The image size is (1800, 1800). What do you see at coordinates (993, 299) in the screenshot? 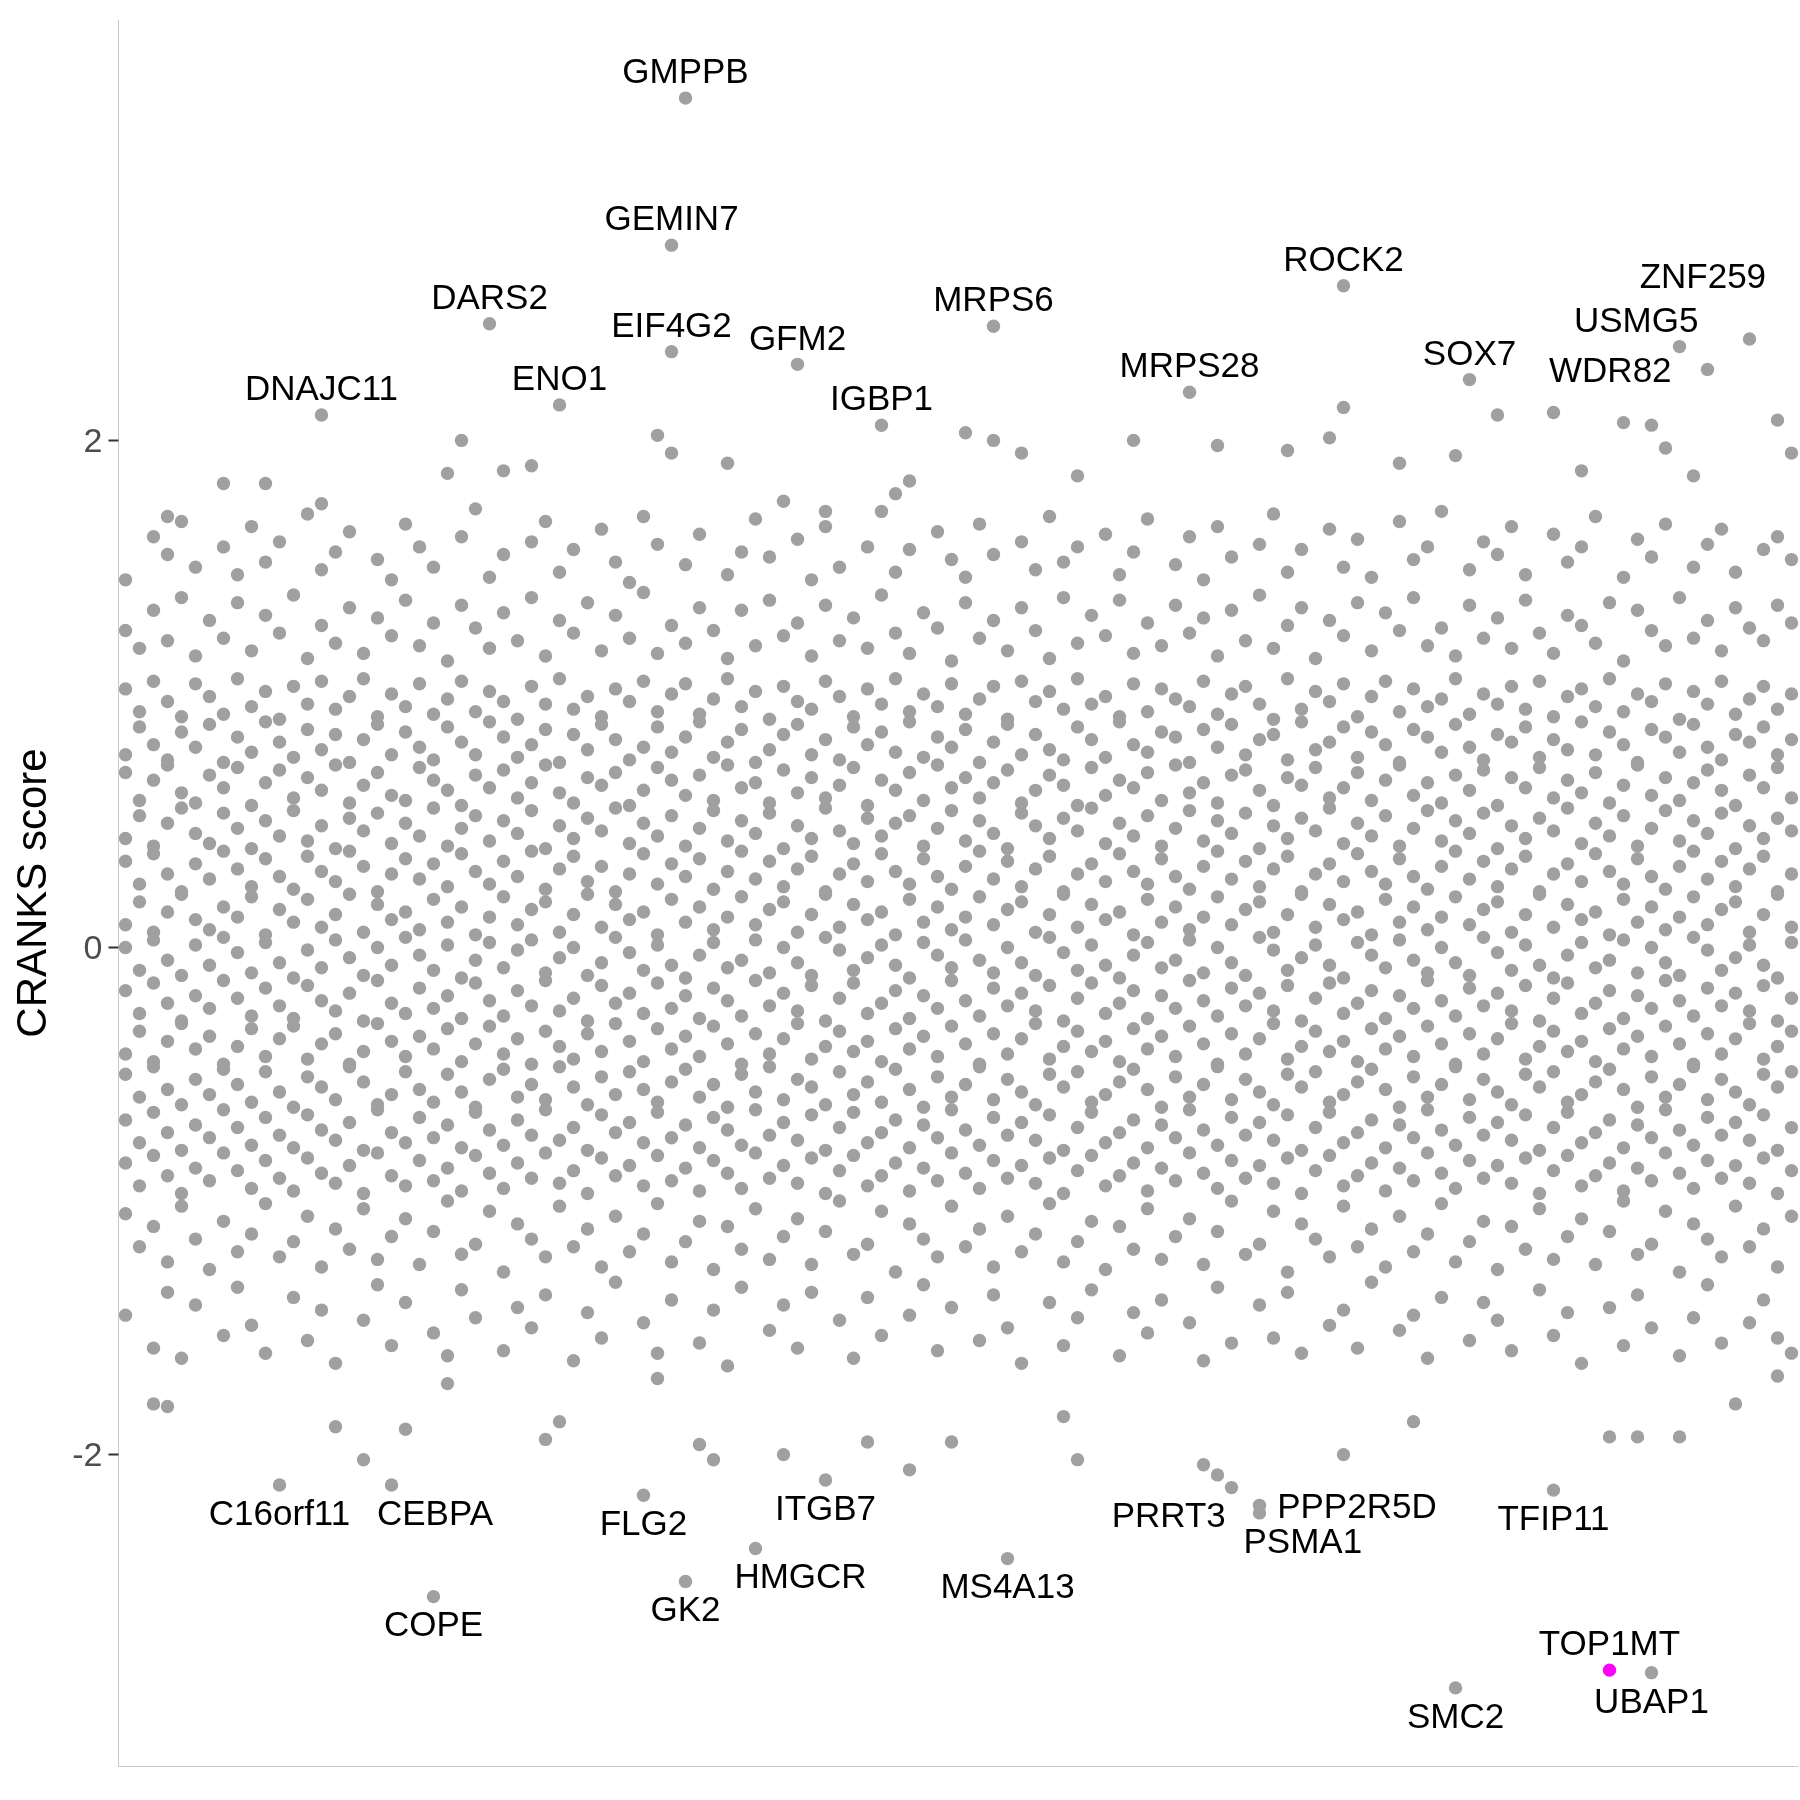
I see `data-label: MRPS6` at bounding box center [993, 299].